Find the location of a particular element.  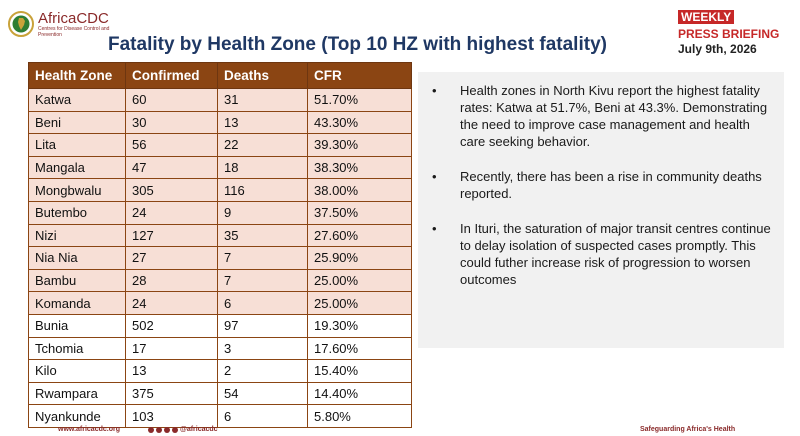

table-cell: 27 is located at coordinates (171, 258).